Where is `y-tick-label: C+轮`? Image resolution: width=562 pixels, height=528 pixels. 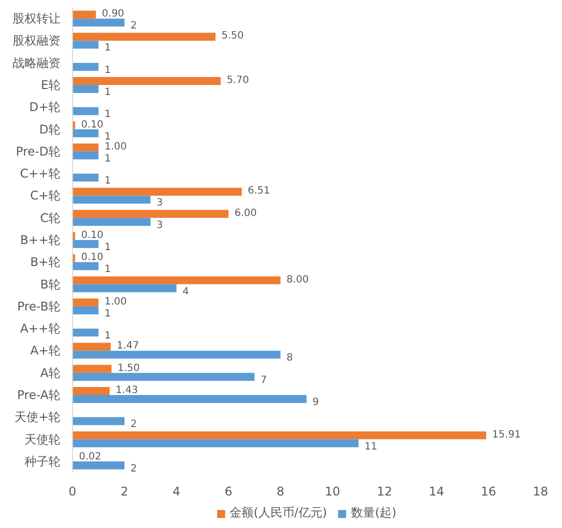
y-tick-label: C+轮 is located at coordinates (45, 195).